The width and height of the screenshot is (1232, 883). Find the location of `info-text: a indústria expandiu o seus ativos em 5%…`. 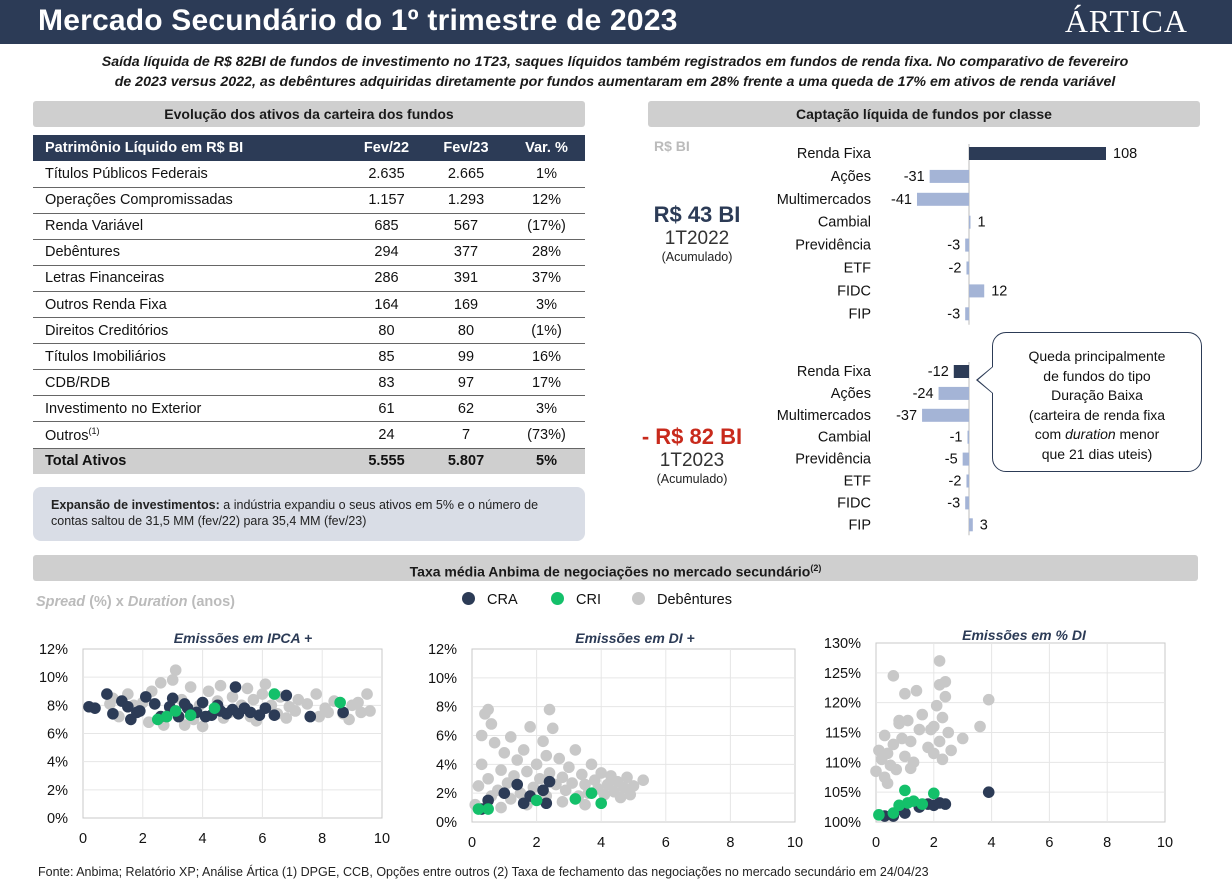

info-text: a indústria expandiu o seus ativos em 5%… is located at coordinates (295, 513).